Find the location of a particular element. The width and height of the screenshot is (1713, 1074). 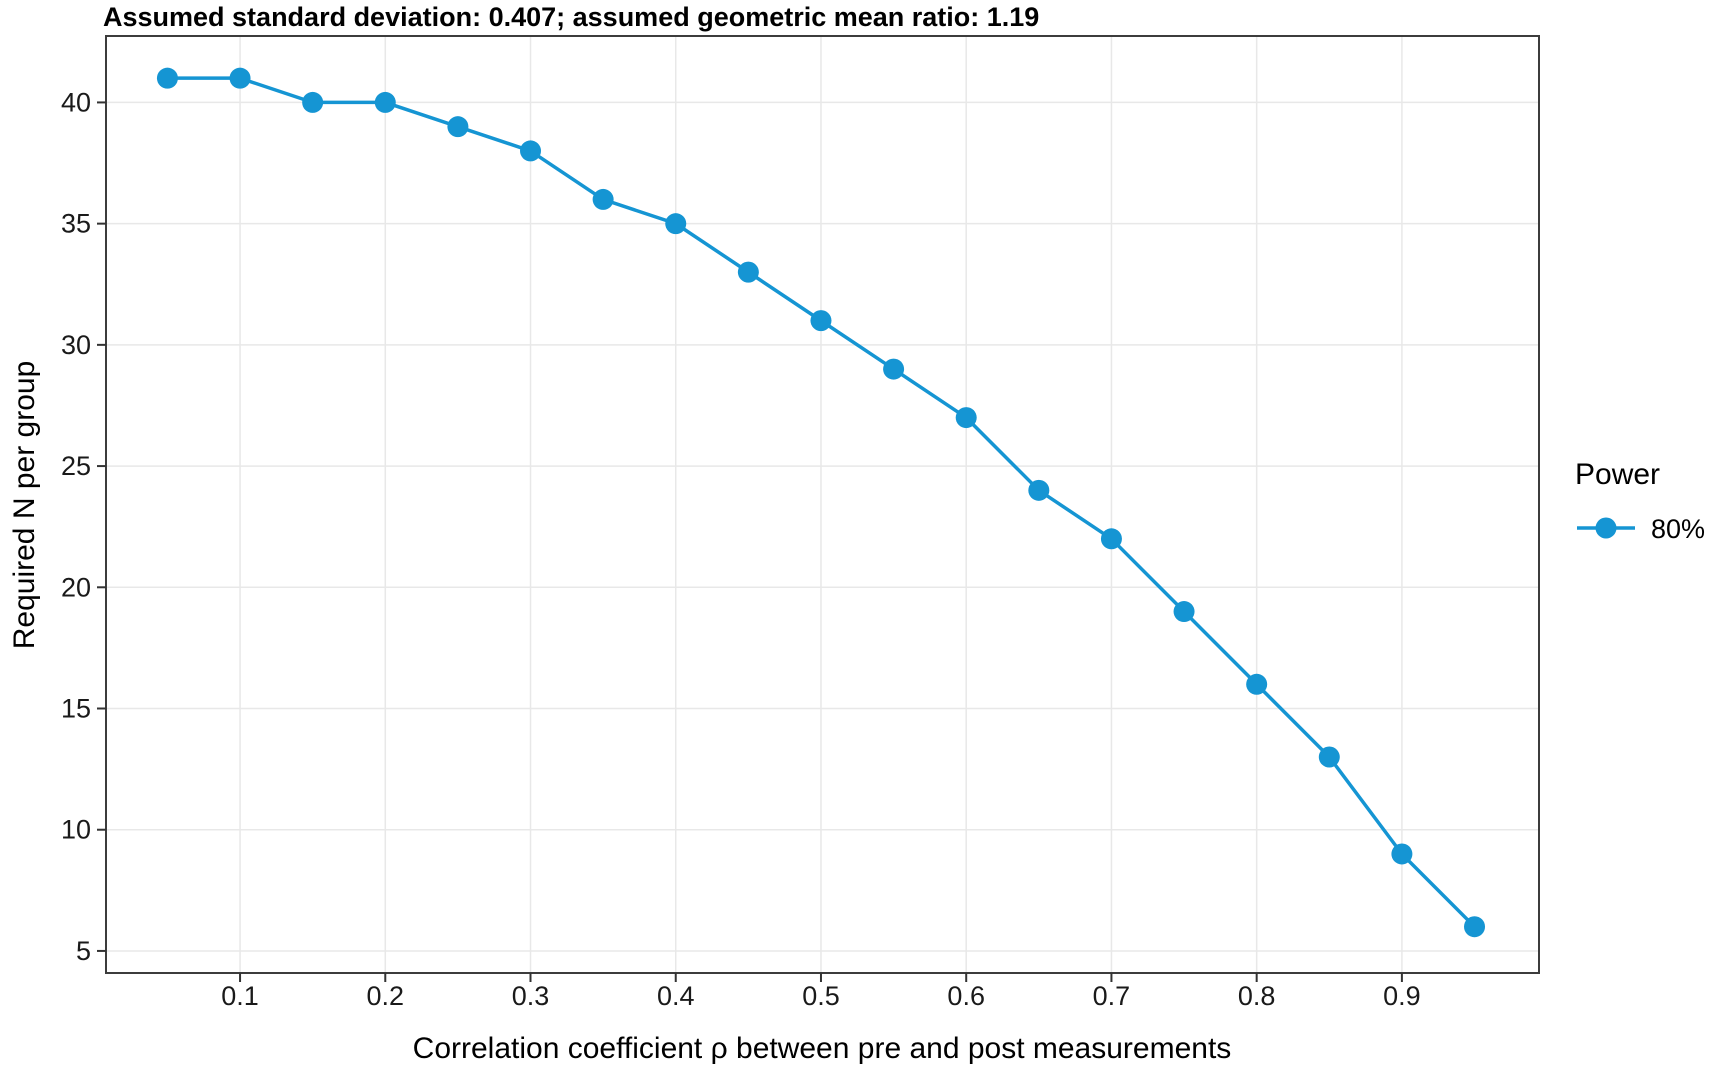

y-tick-label: 30 is located at coordinates (76, 345).